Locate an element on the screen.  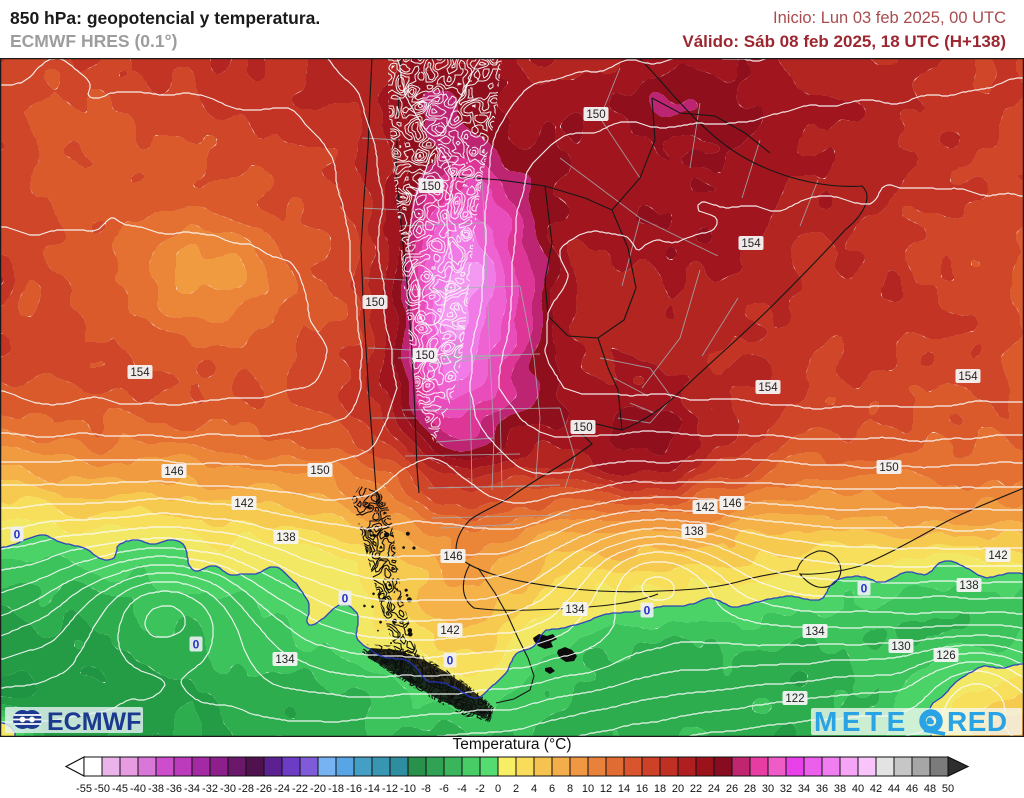
svg-text: 22 is located at coordinates (696, 789).